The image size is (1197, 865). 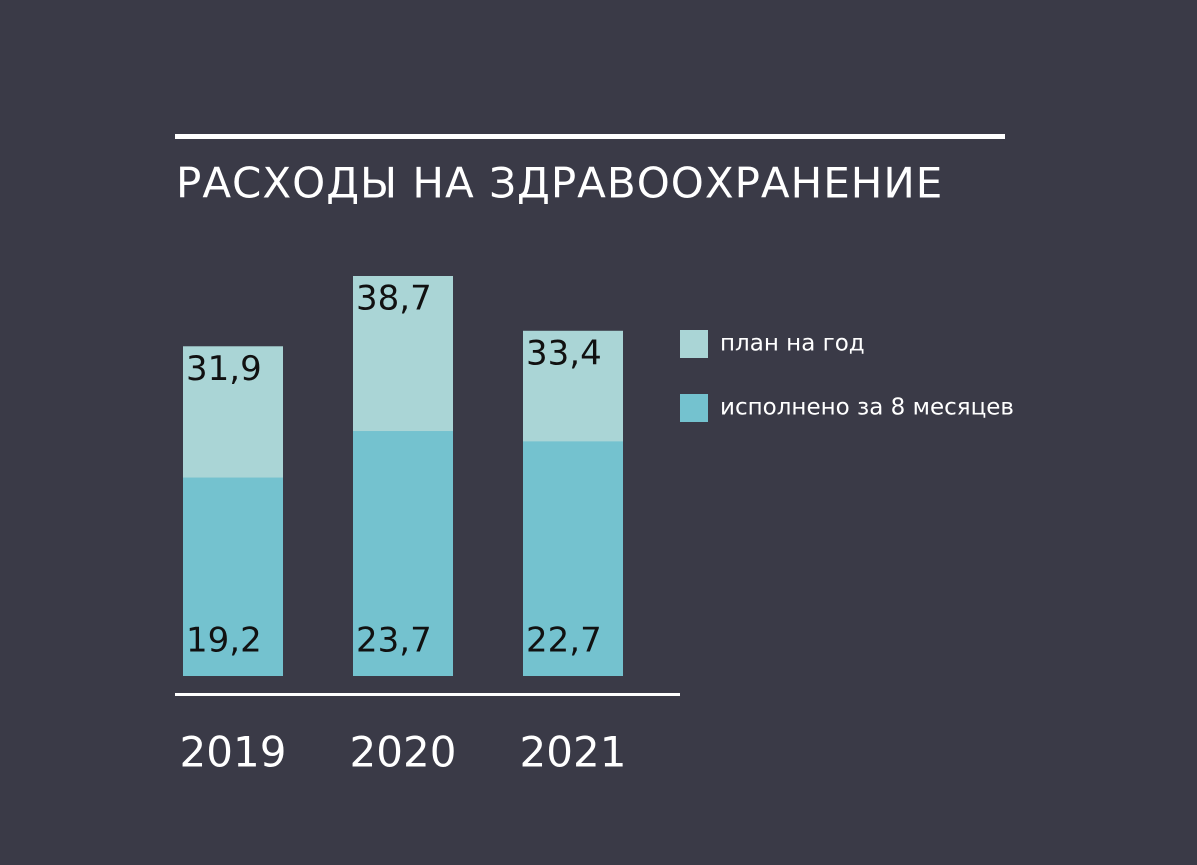 What do you see at coordinates (867, 408) in the screenshot?
I see `legend-label: исполнено за 8 месяцев` at bounding box center [867, 408].